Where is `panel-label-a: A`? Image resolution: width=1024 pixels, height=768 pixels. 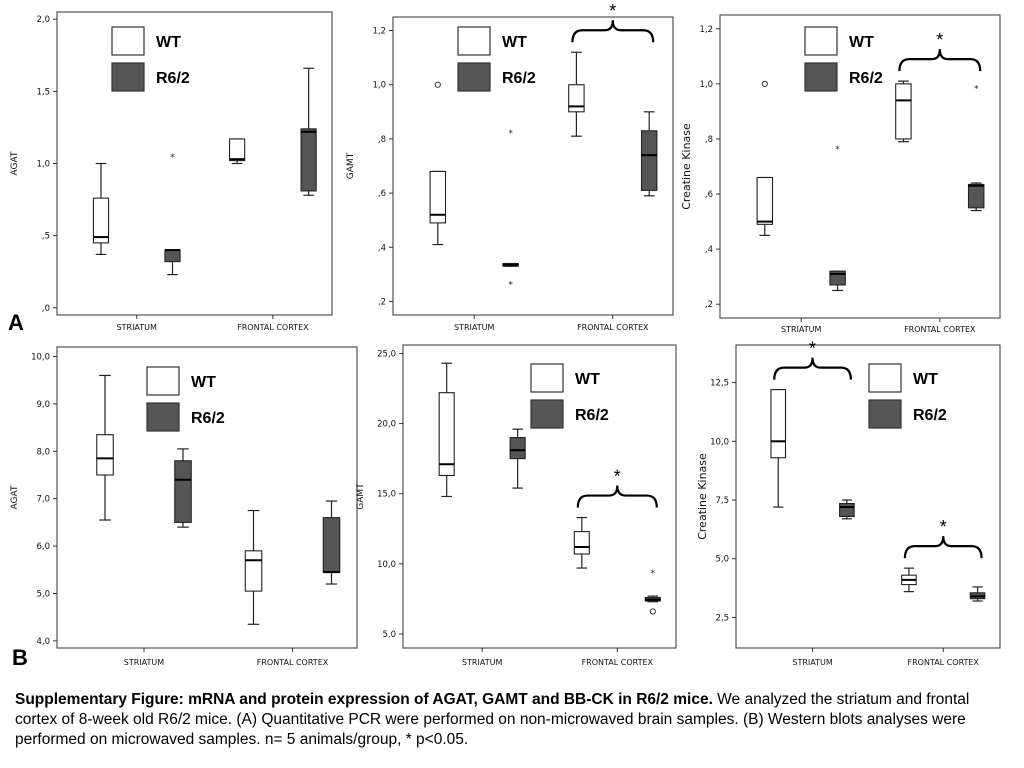
panel-label-a: A is located at coordinates (16, 322).